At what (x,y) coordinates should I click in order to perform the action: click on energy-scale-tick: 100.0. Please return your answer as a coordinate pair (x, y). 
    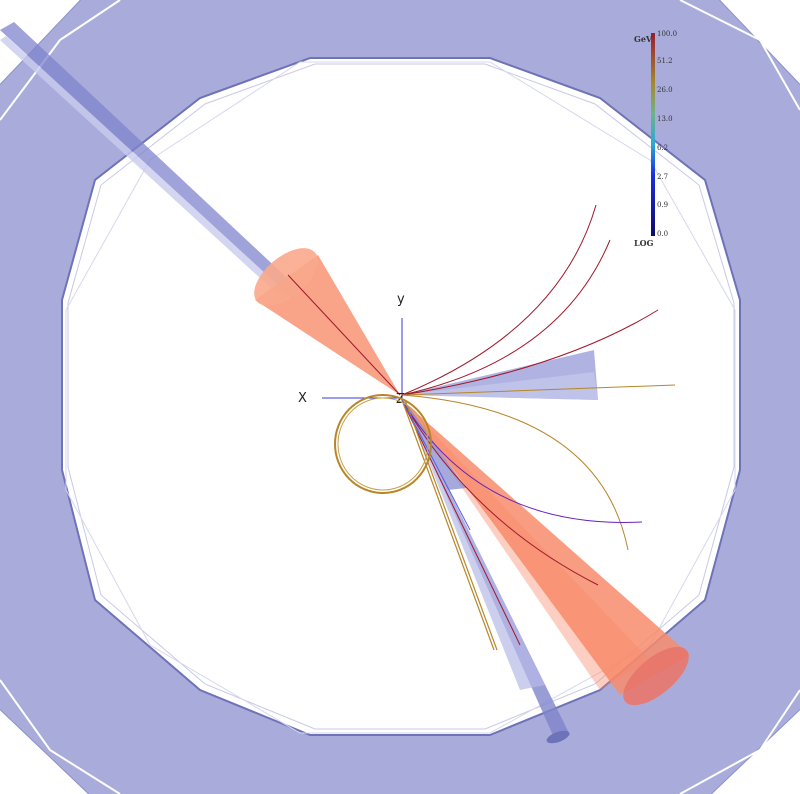
    Looking at the image, I should click on (667, 34).